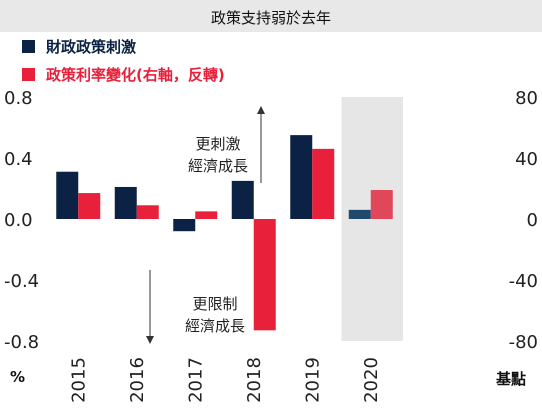  What do you see at coordinates (215, 304) in the screenshot?
I see `annotation-down-line1: 更限制` at bounding box center [215, 304].